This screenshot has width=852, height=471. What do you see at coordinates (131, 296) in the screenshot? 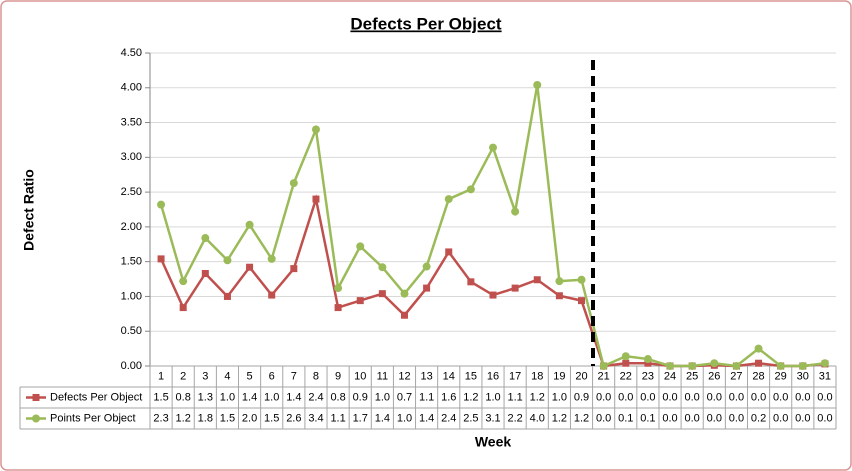
I see `y-tick-label: 1.00` at bounding box center [131, 296].